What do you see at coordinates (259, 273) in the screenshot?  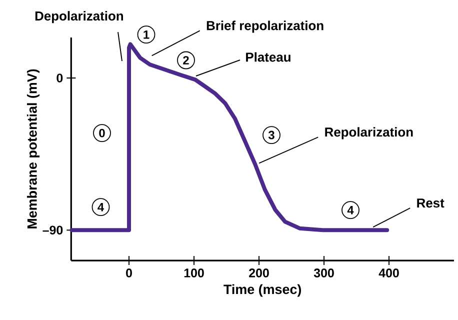 I see `x-tick-label: 200` at bounding box center [259, 273].